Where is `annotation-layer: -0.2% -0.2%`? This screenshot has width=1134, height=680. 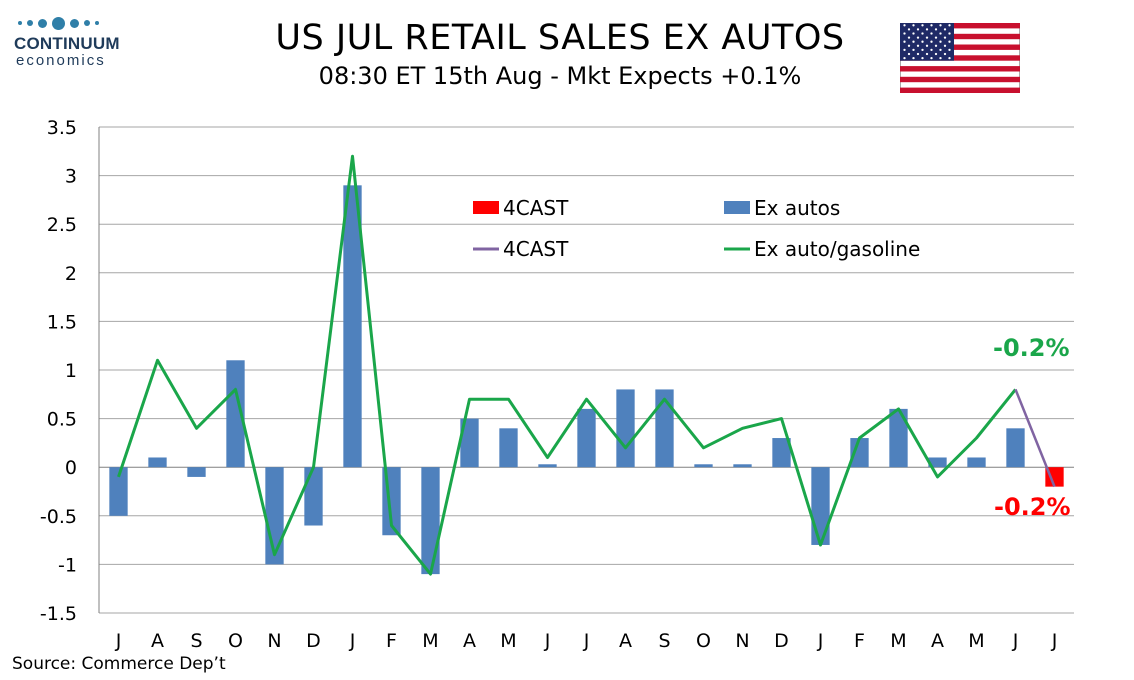
annotation-layer: -0.2% -0.2% is located at coordinates (1032, 427).